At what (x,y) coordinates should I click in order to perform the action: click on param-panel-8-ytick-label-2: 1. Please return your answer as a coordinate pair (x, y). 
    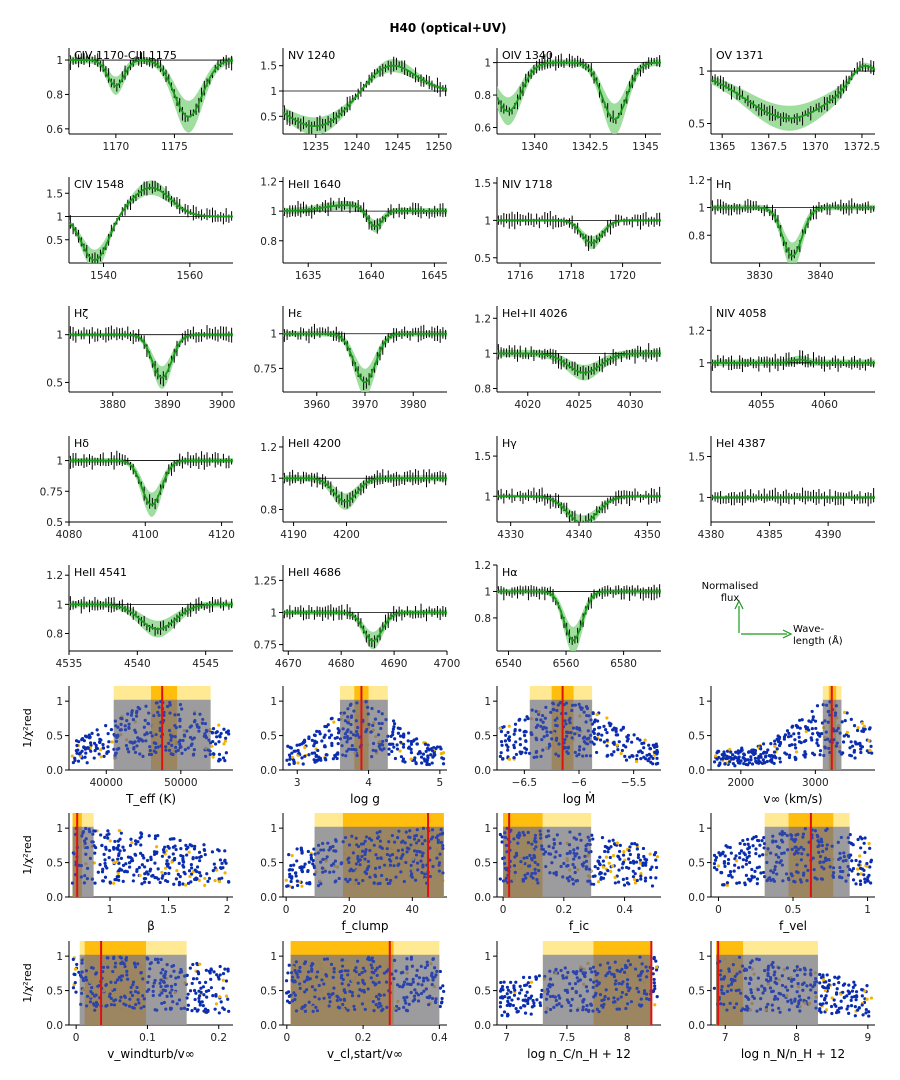
    Looking at the image, I should click on (59, 957).